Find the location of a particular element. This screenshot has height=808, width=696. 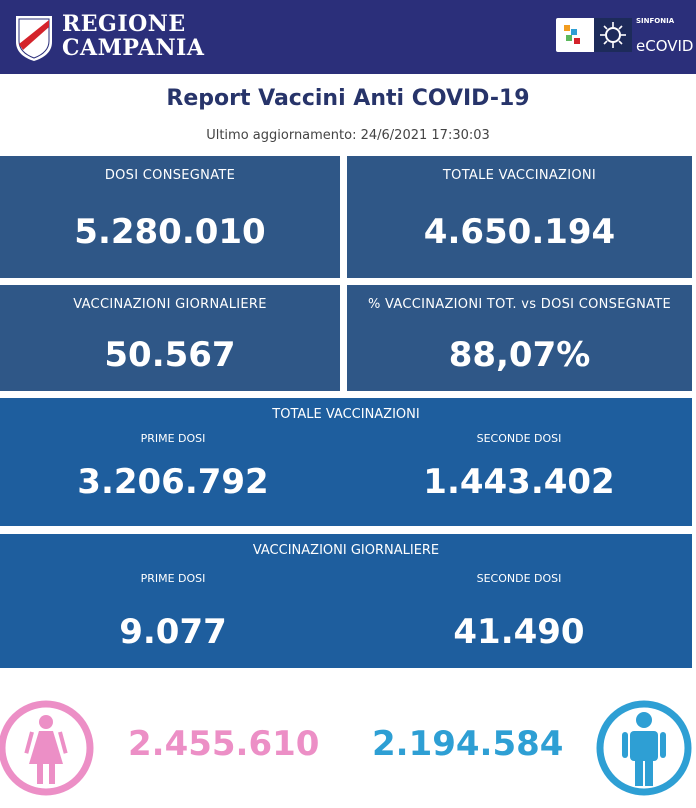

card-label: % VACCINAZIONI TOT. vs DOSI CONSEGNATE is located at coordinates (519, 304).